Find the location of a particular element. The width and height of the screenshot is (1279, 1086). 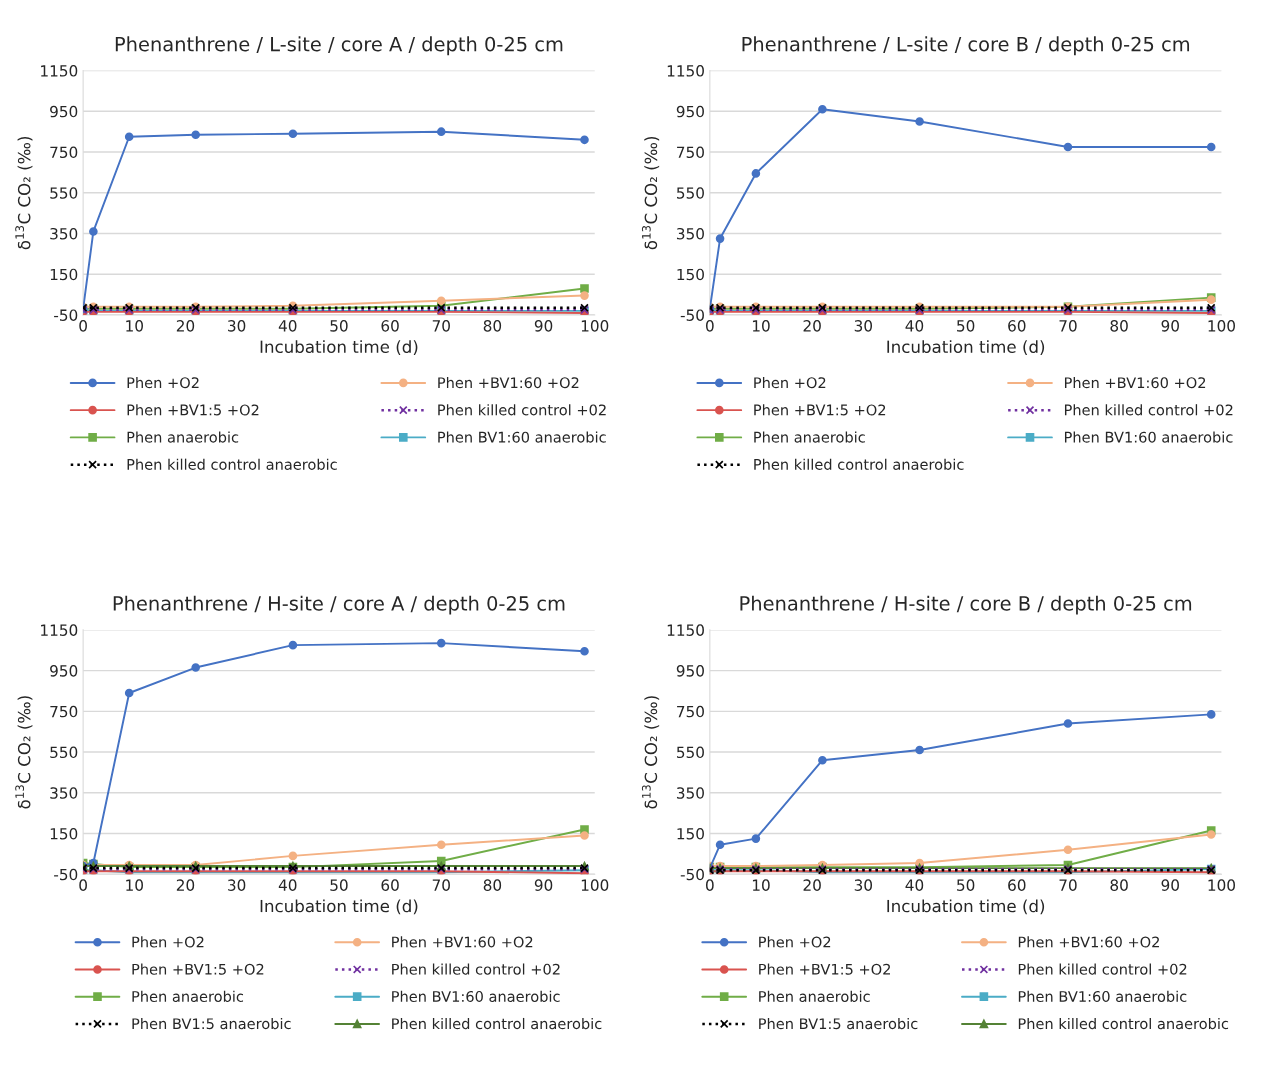

chart-title: Phenanthrene / H-site / core A / depth 0-25 cm is located at coordinates (339, 605).